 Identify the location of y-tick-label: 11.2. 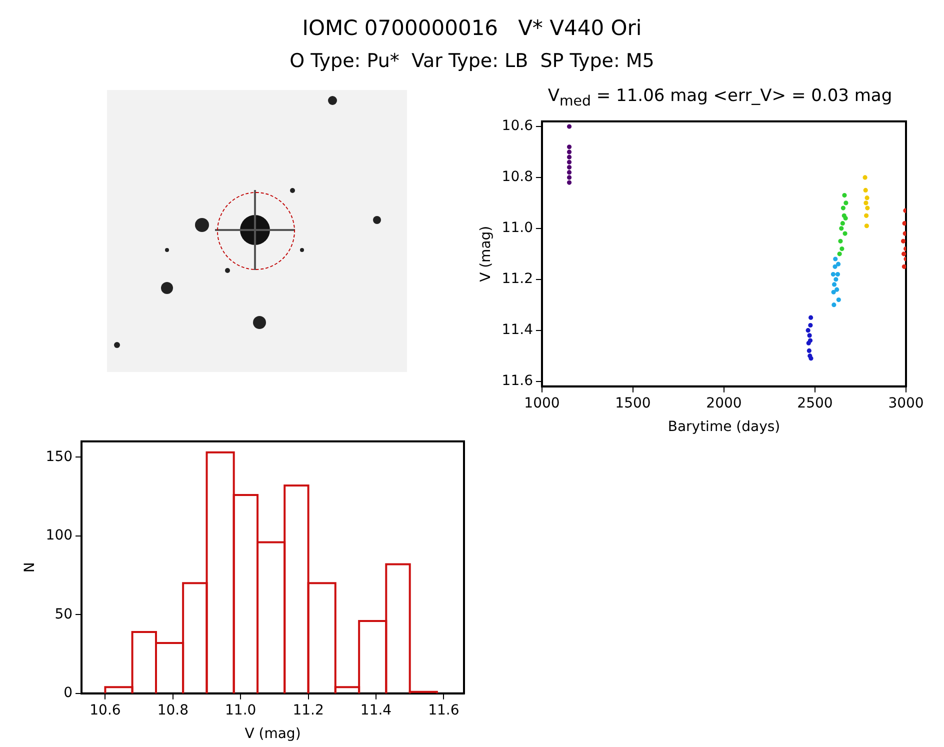
(517, 279).